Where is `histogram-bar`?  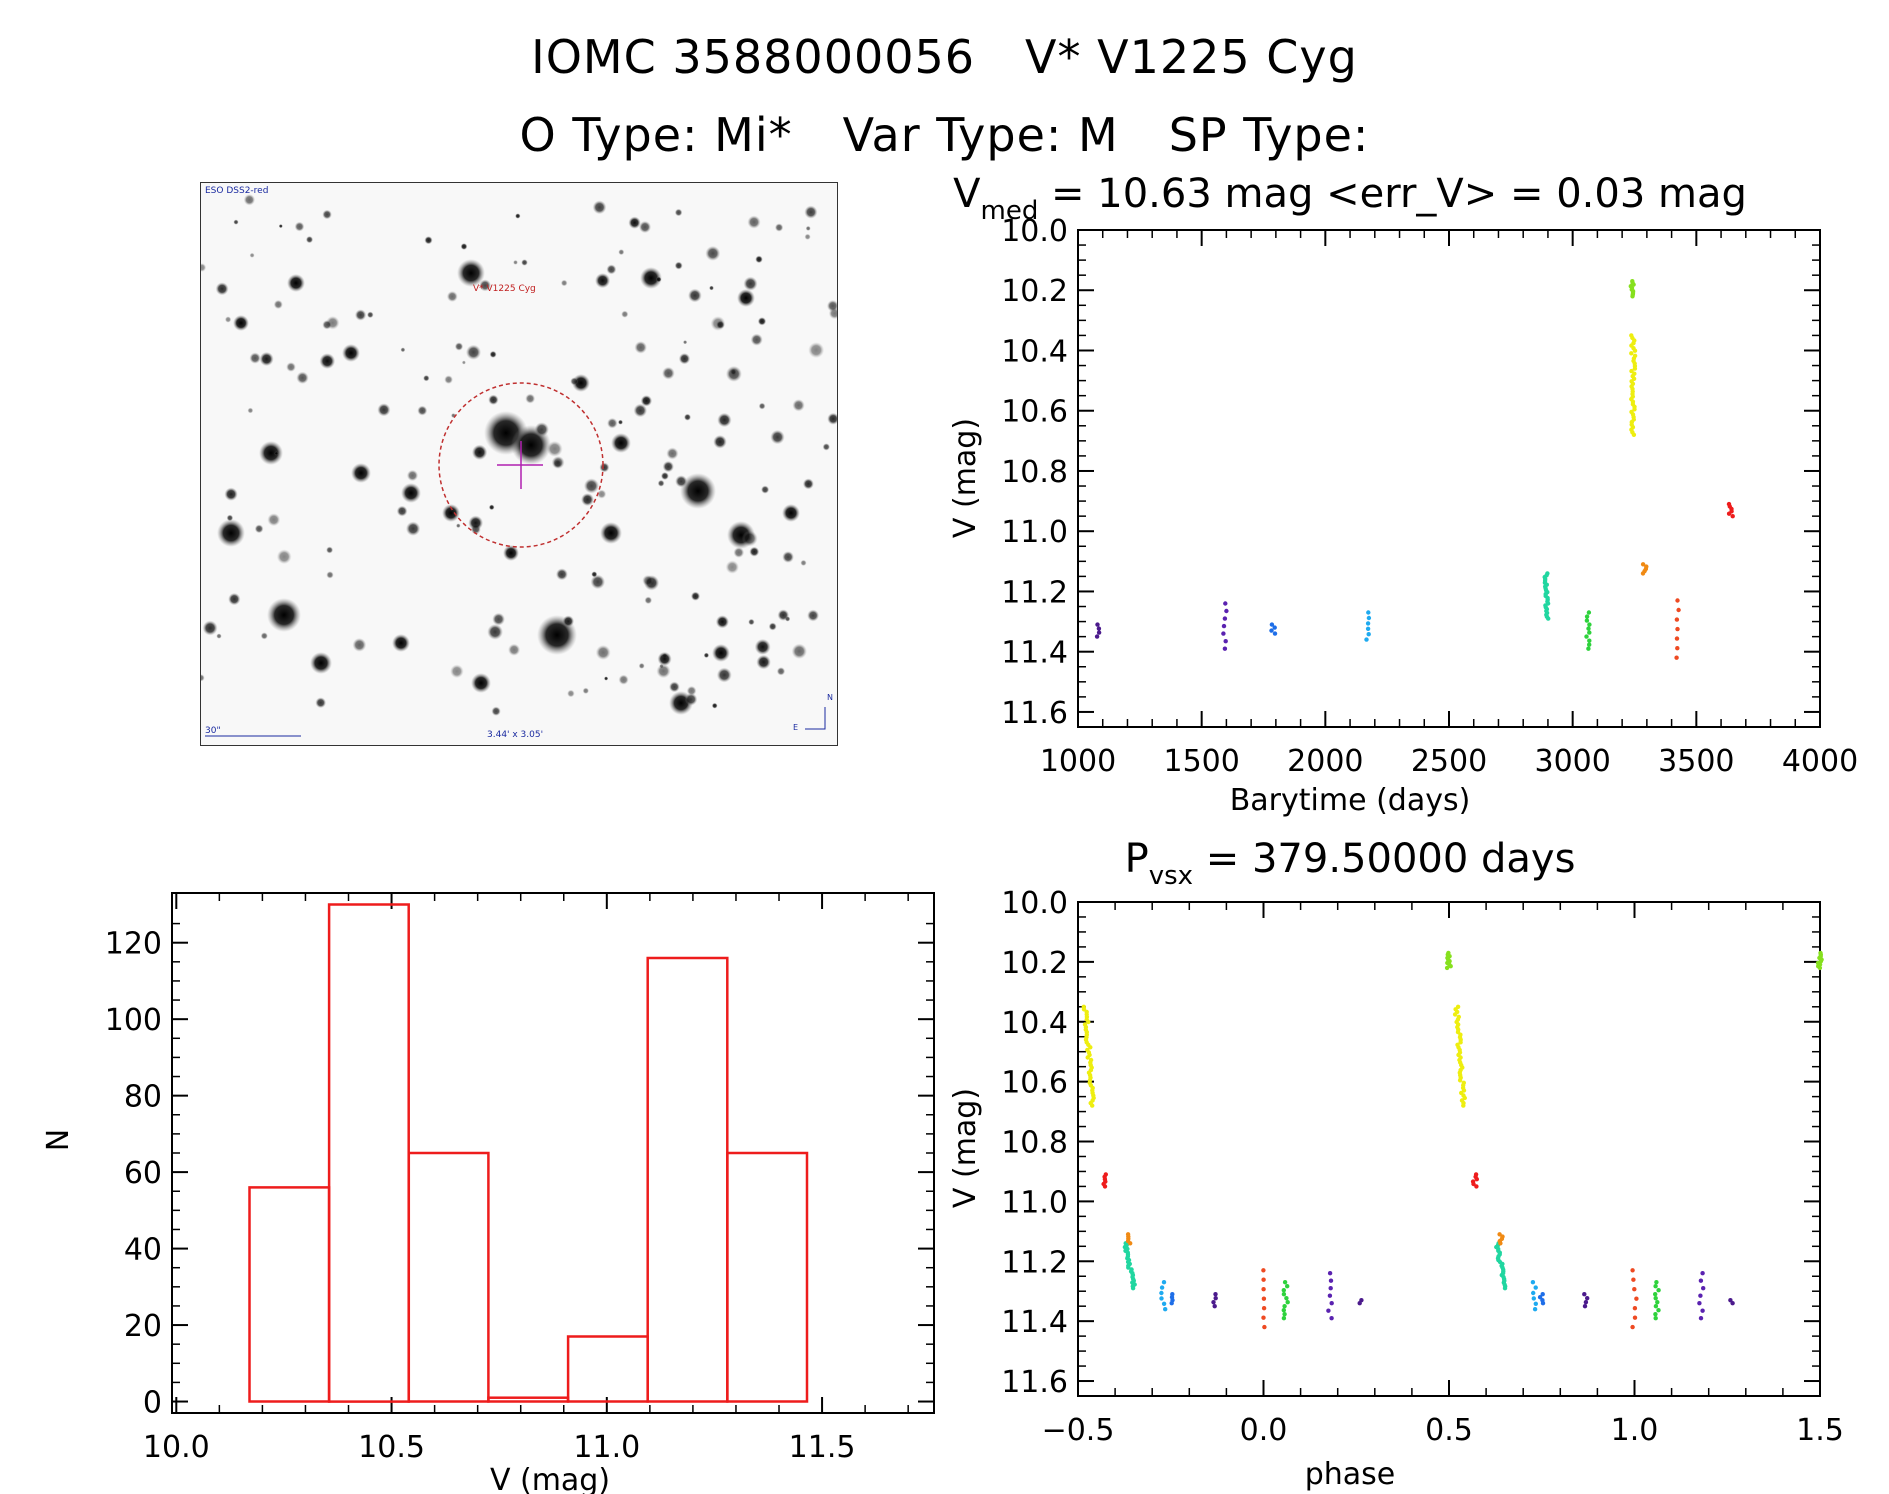
histogram-bar is located at coordinates (687, 1179).